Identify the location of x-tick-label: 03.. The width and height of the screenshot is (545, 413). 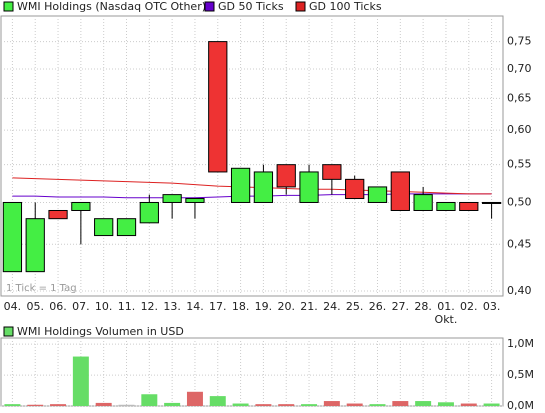
(492, 306).